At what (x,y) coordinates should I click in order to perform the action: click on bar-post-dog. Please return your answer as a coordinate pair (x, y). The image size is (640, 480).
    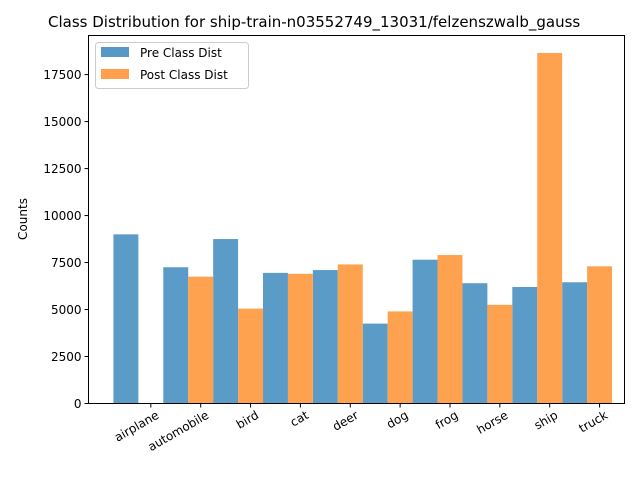
    Looking at the image, I should click on (400, 357).